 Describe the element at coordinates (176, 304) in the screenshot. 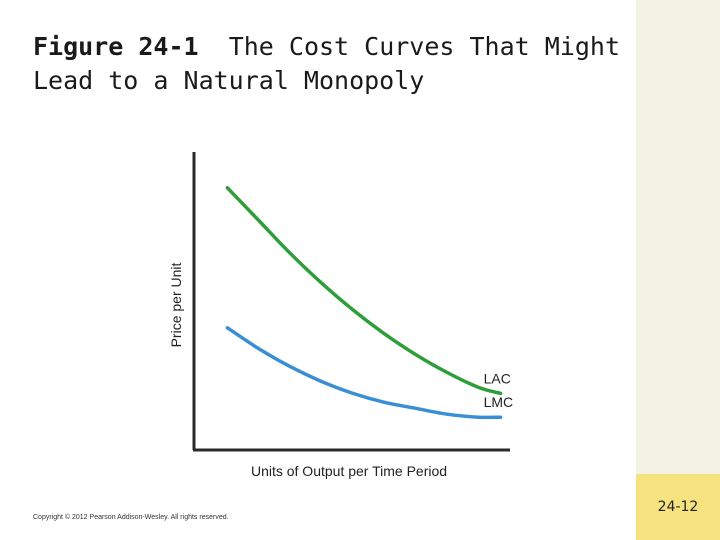

I see `y-axis-label: Price per Unit` at that location.